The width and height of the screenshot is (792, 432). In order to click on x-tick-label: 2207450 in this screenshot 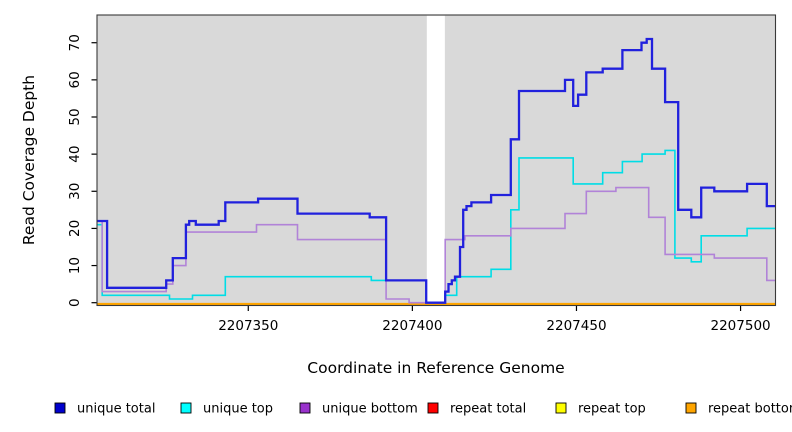, I will do `click(576, 326)`.